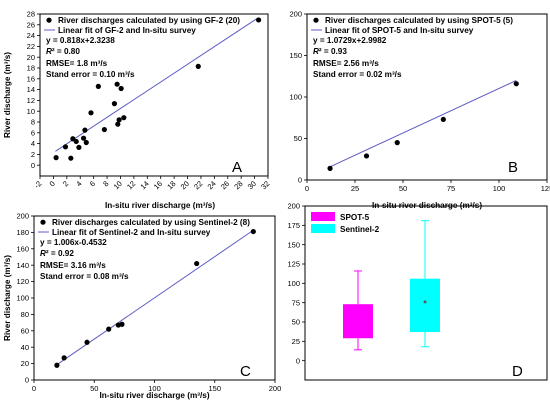  Describe the element at coordinates (198, 185) in the screenshot. I see `x-tick-label: 22` at that location.